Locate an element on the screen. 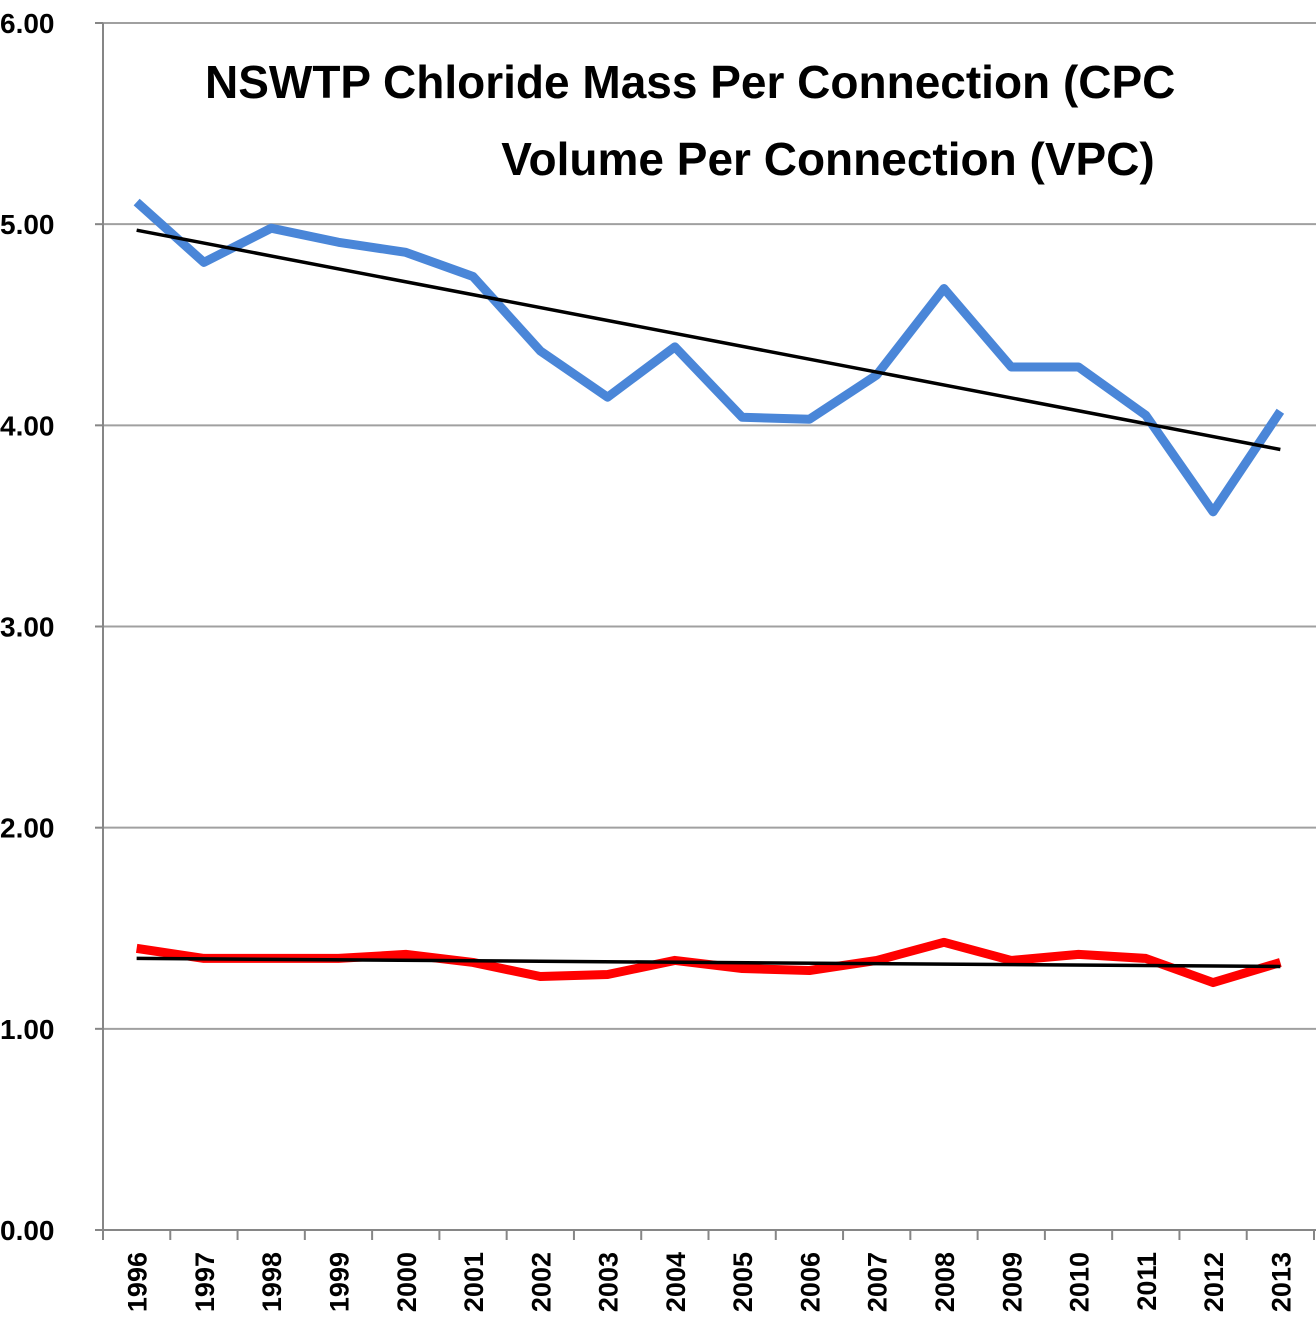 Image resolution: width=1316 pixels, height=1340 pixels. x-tick-label: 2003 is located at coordinates (609, 1282).